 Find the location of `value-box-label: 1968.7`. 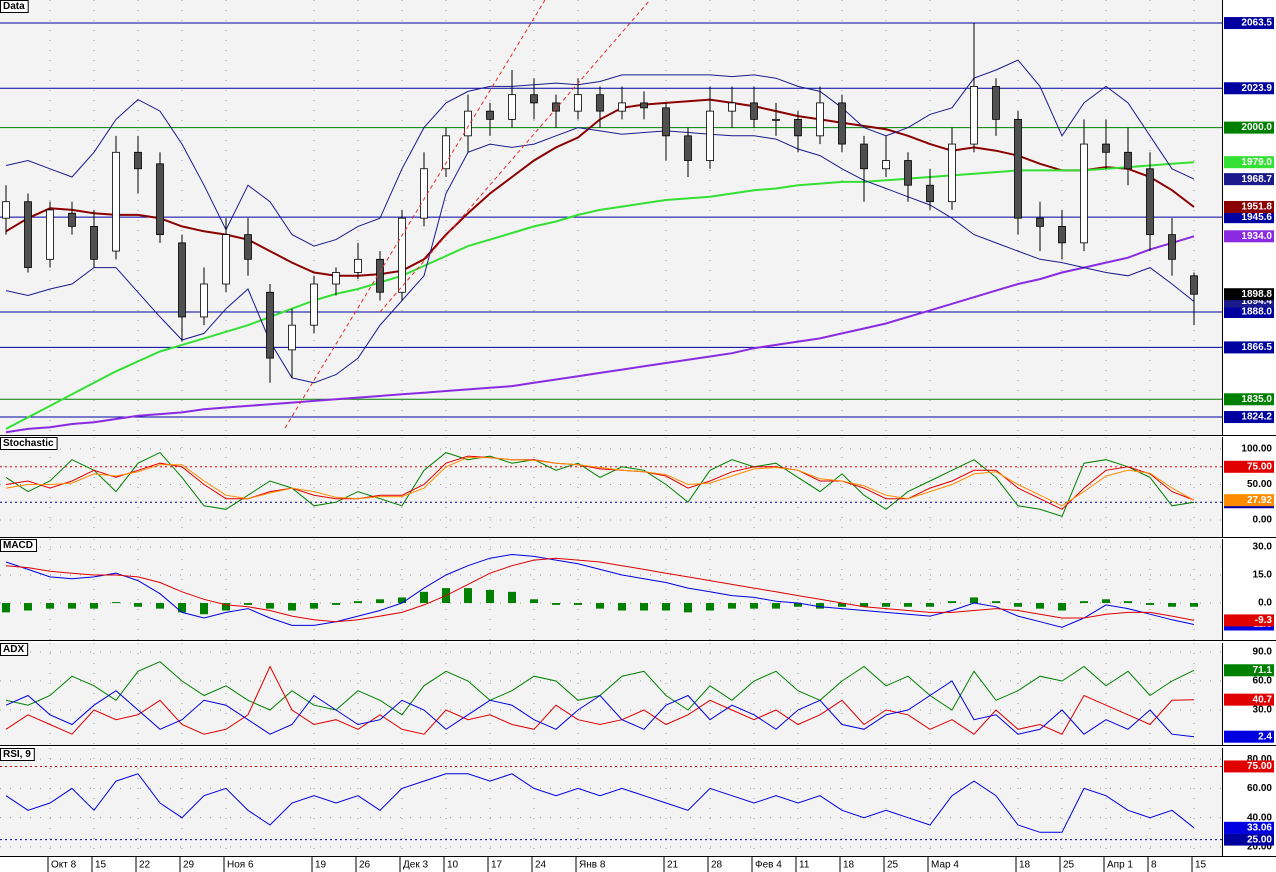

value-box-label: 1968.7 is located at coordinates (1256, 179).